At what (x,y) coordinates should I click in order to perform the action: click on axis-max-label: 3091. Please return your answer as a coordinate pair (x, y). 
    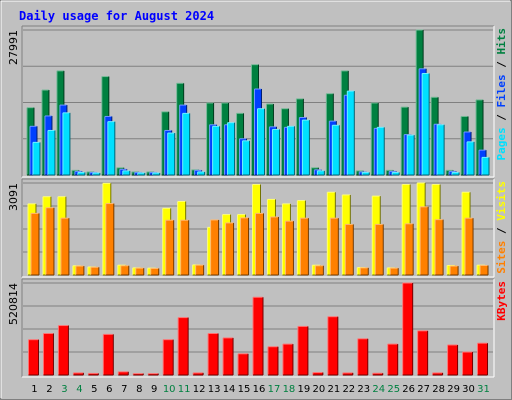
    Looking at the image, I should click on (13, 197).